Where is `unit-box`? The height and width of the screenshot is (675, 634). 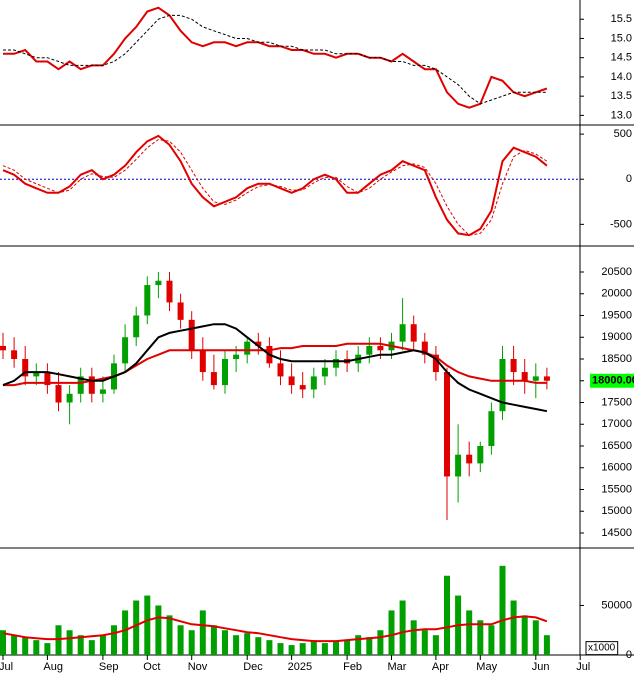 unit-box is located at coordinates (602, 648).